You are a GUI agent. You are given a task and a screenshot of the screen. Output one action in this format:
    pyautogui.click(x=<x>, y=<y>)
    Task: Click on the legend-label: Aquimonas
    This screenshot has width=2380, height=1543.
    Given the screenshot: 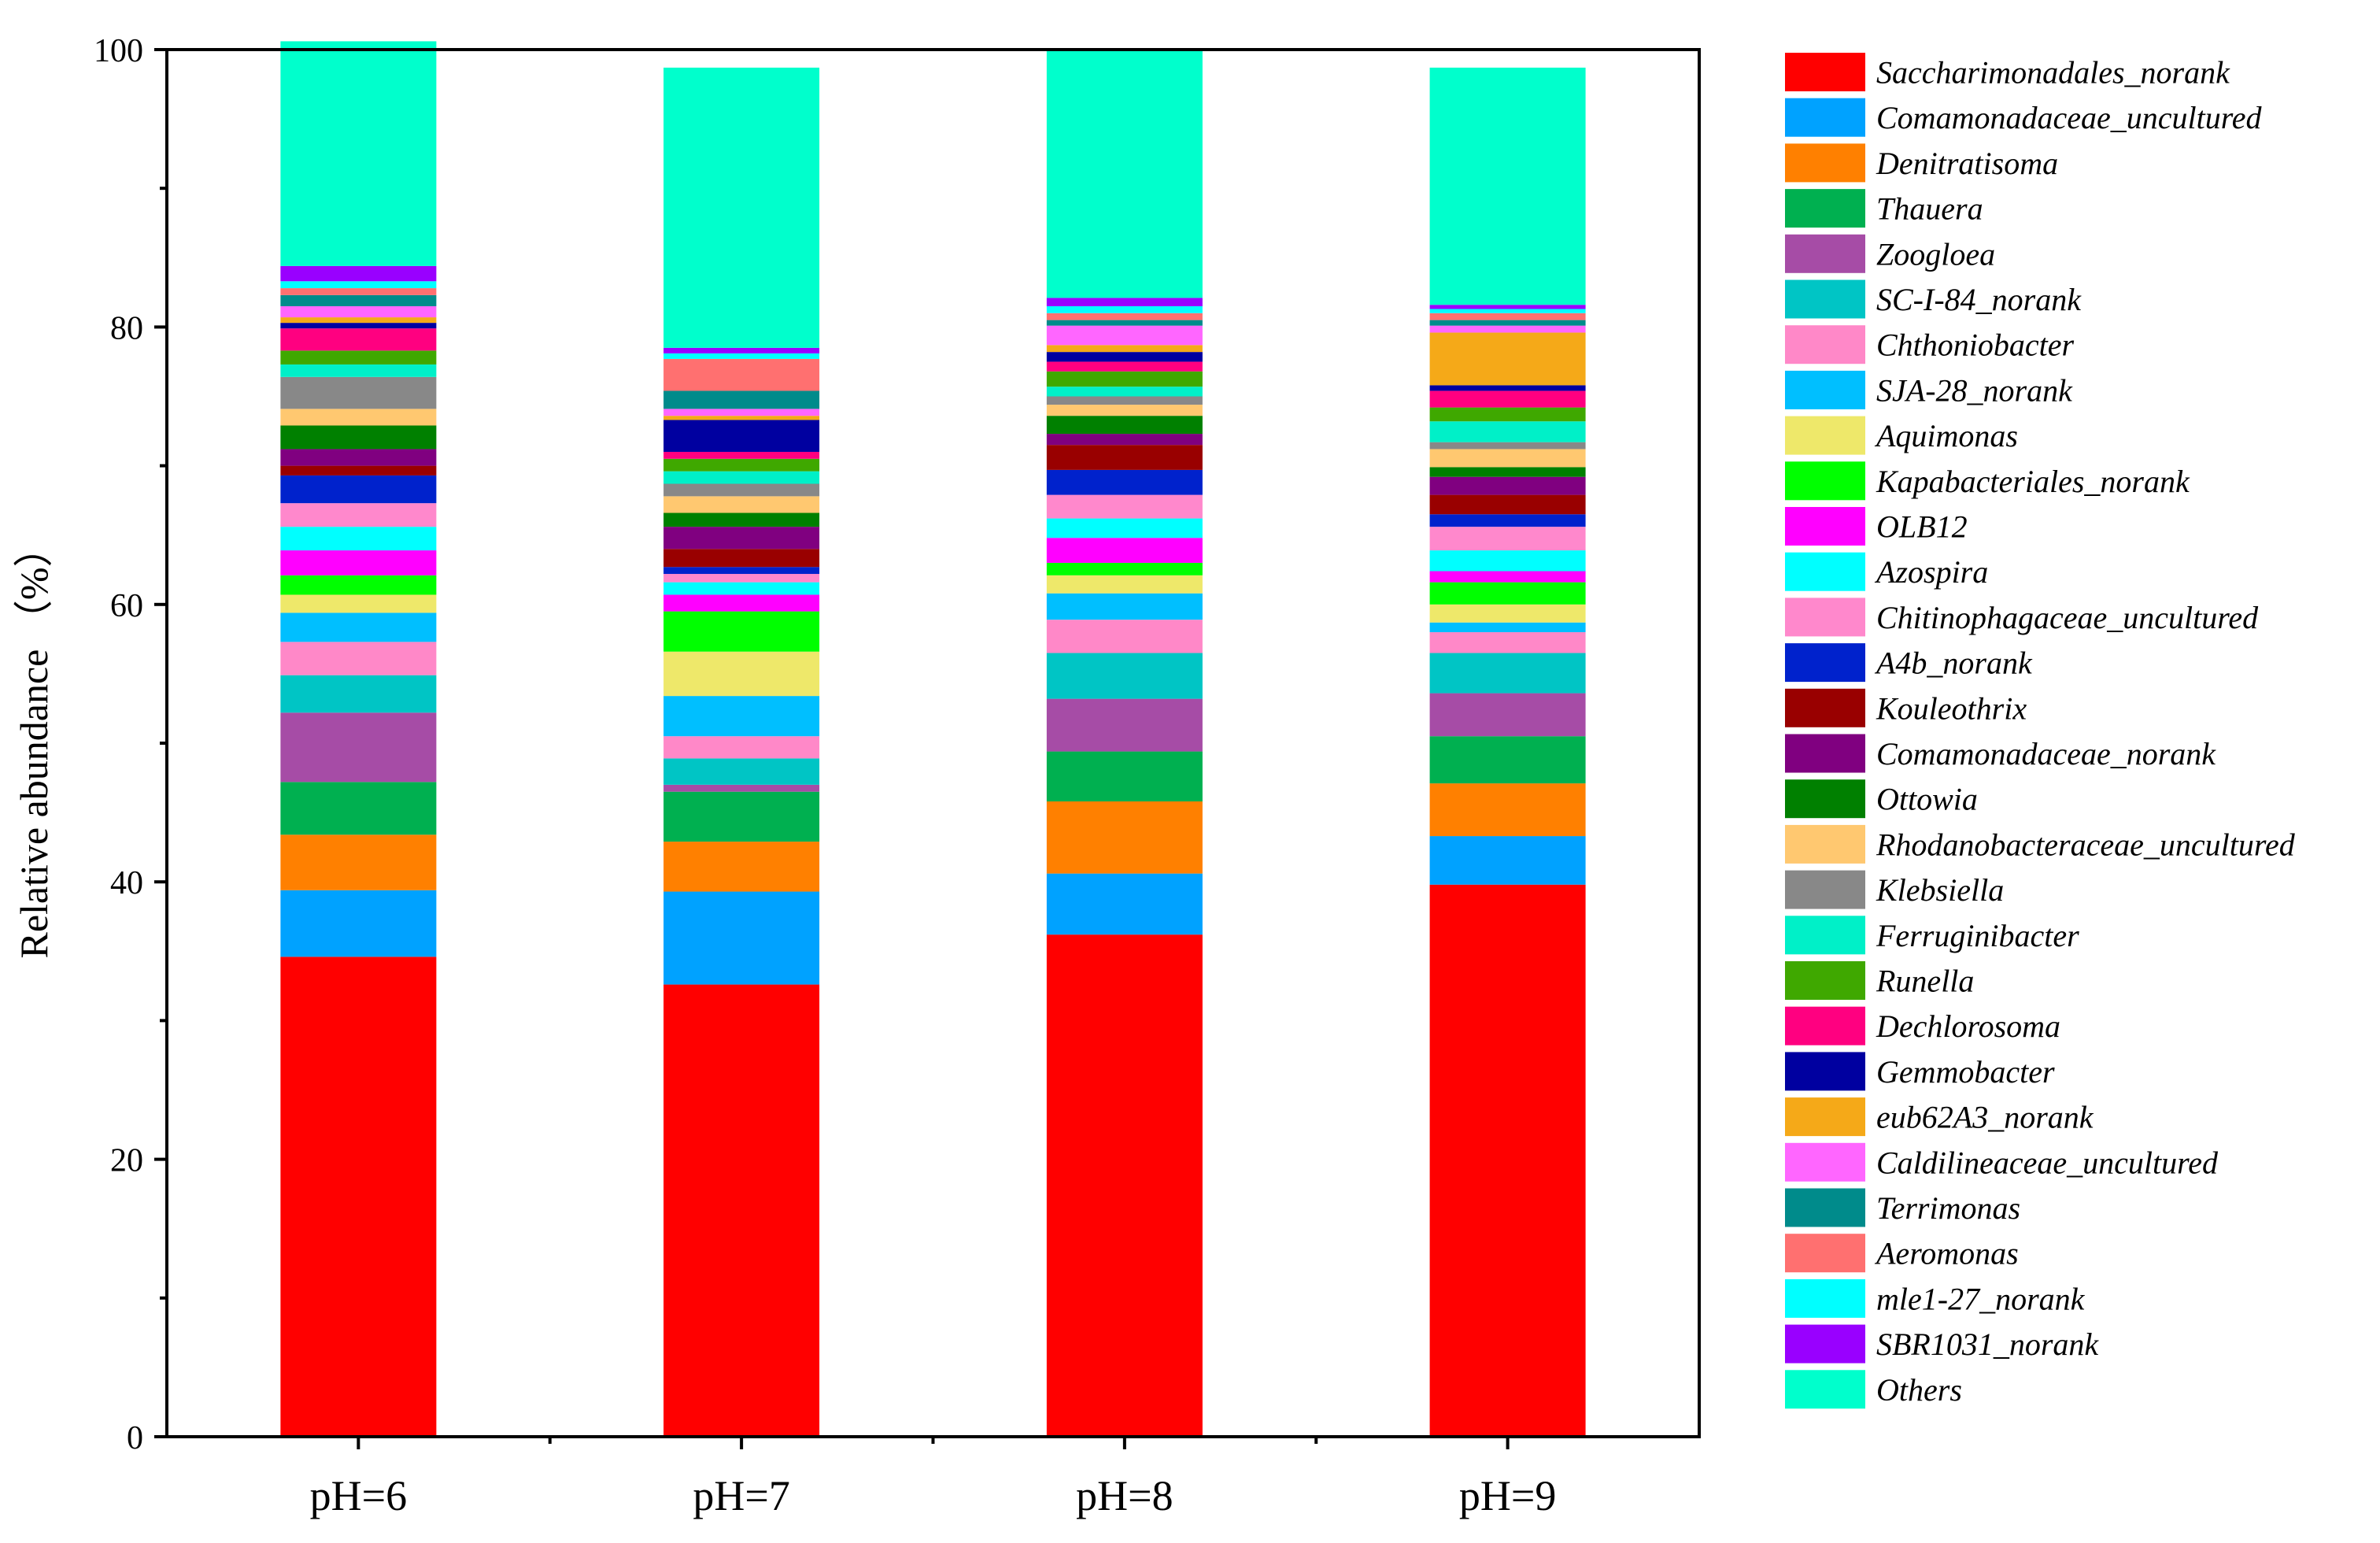 What is the action you would take?
    pyautogui.click(x=1946, y=435)
    